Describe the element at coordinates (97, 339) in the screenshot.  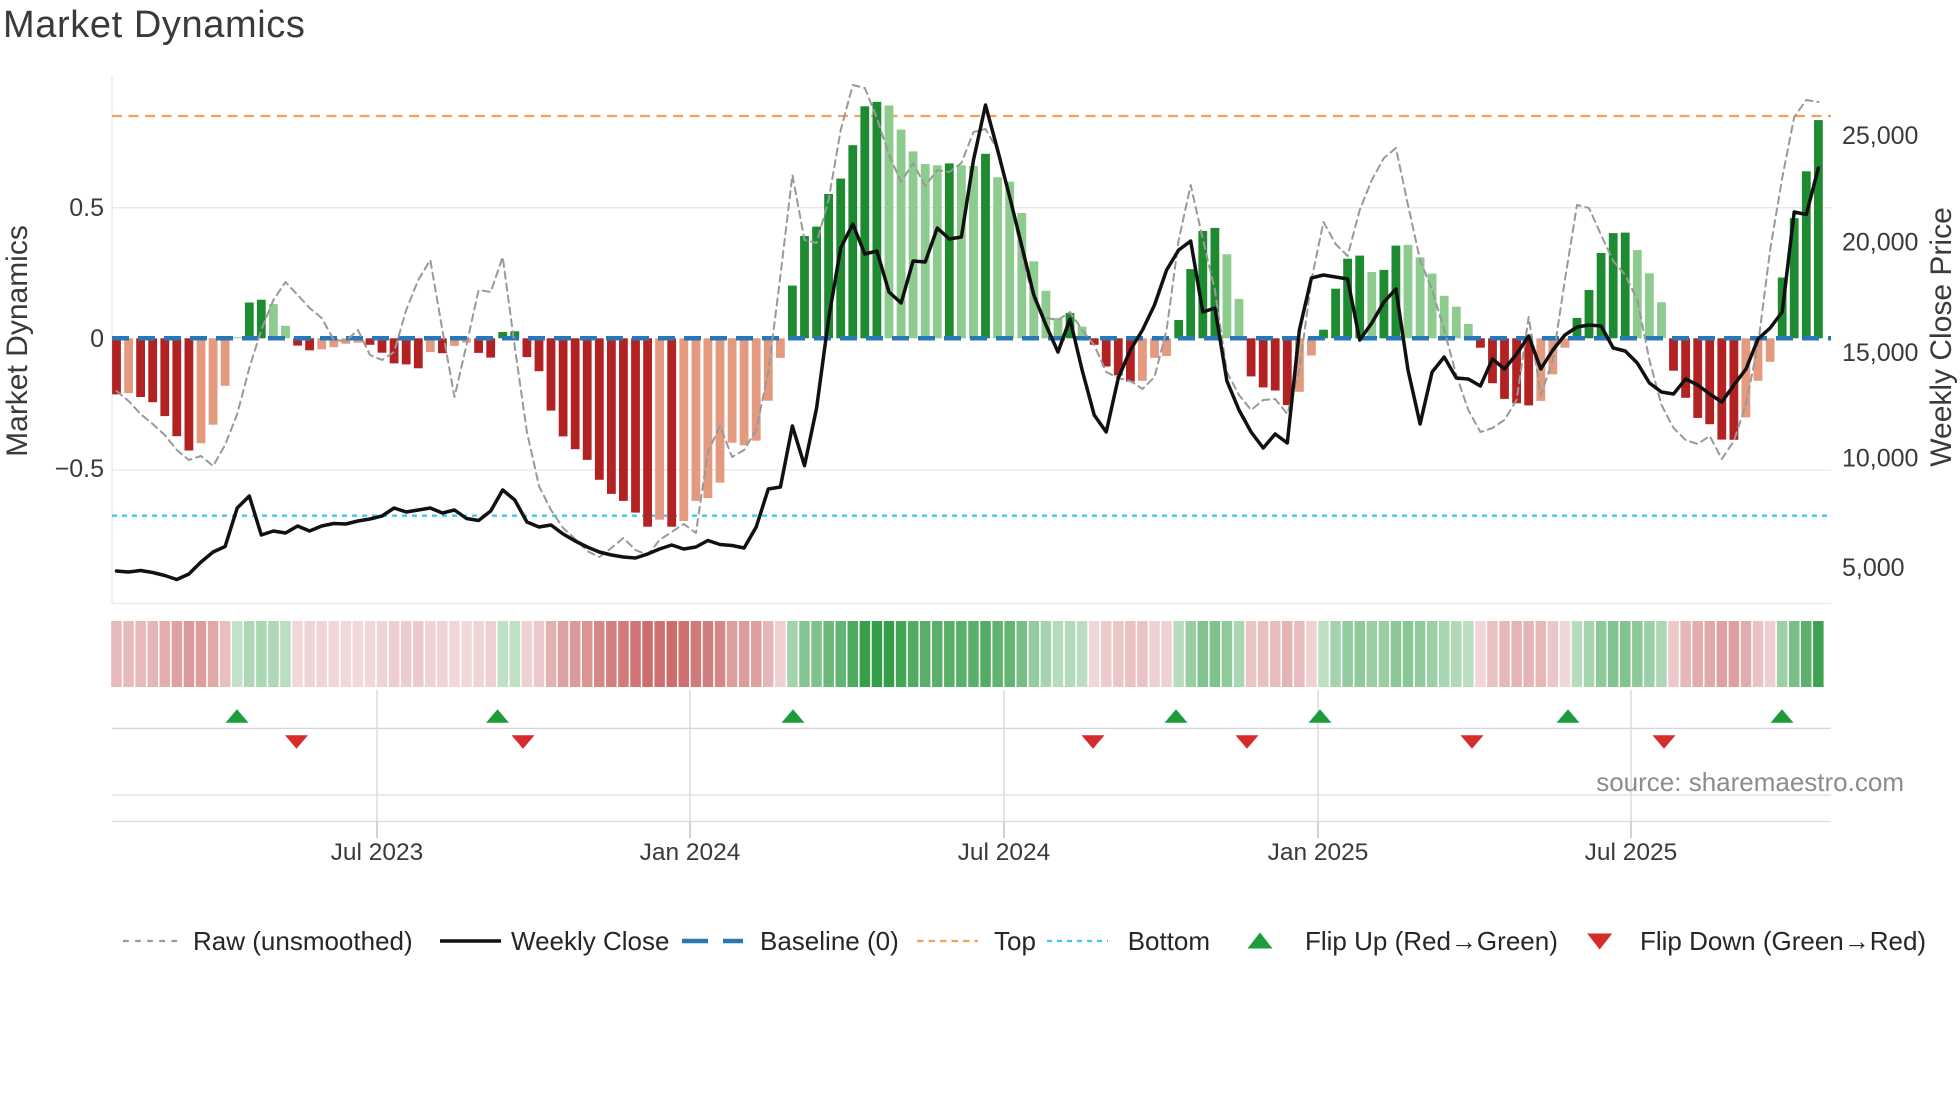
I see `svg-text: 0` at that location.